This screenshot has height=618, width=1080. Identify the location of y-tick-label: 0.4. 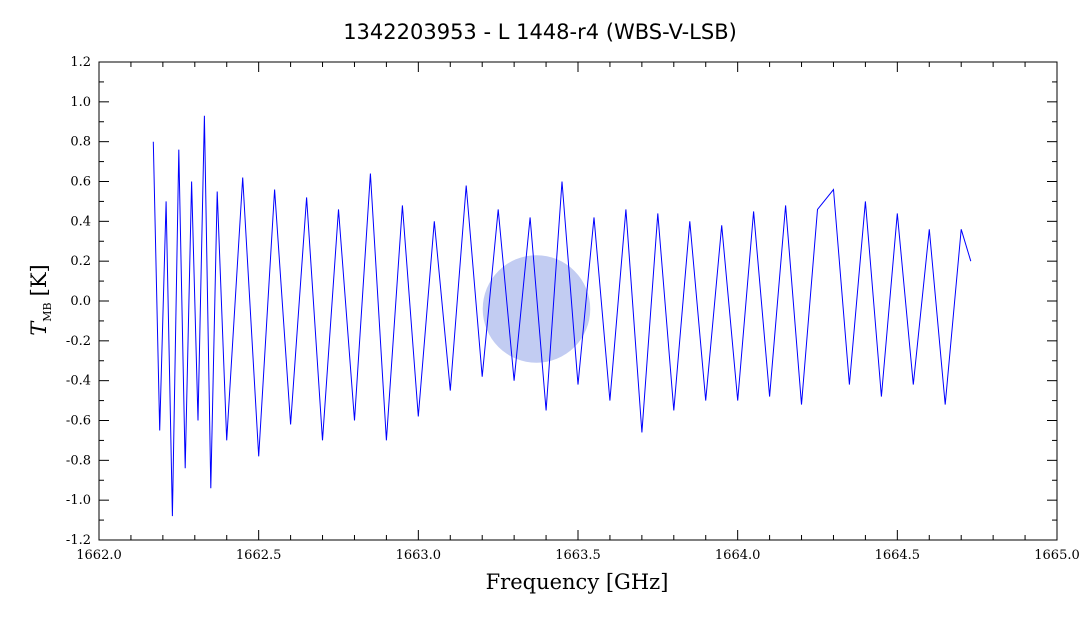
(80, 221).